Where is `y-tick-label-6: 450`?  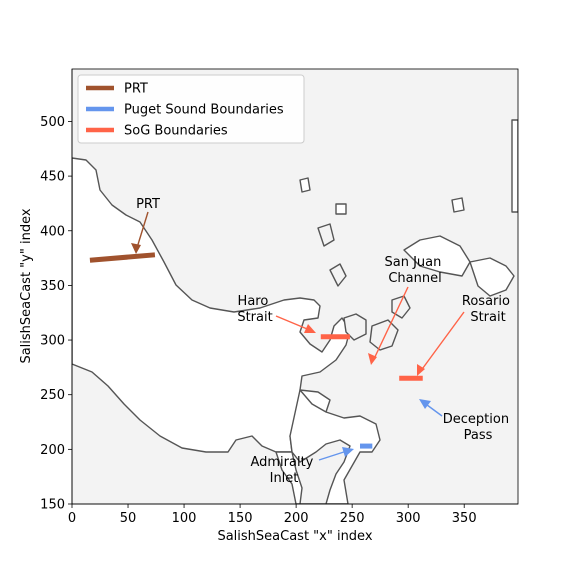 y-tick-label-6: 450 is located at coordinates (52, 177).